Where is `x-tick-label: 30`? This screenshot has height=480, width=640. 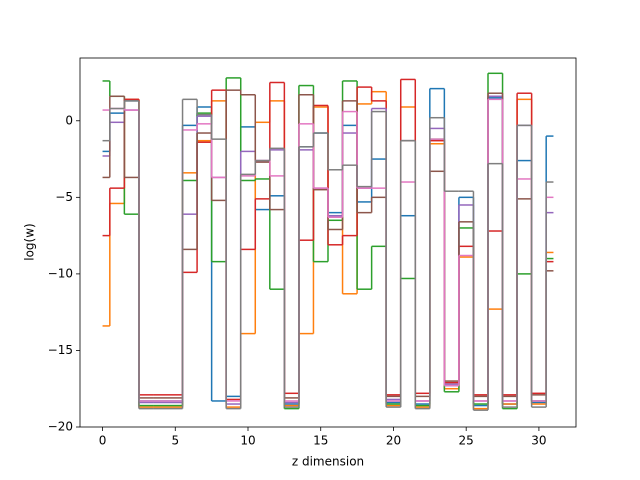 x-tick-label: 30 is located at coordinates (538, 441).